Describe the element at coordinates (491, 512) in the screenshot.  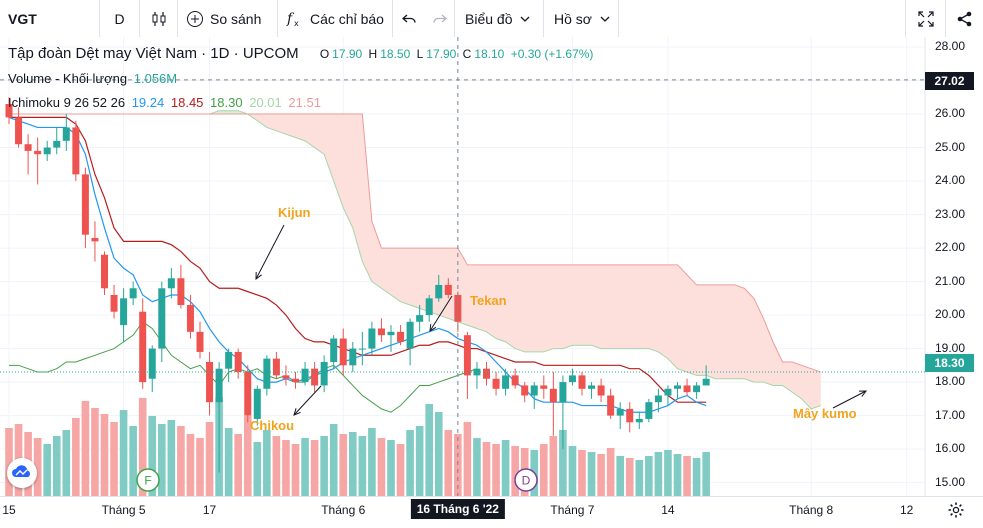
I see `time-axis` at that location.